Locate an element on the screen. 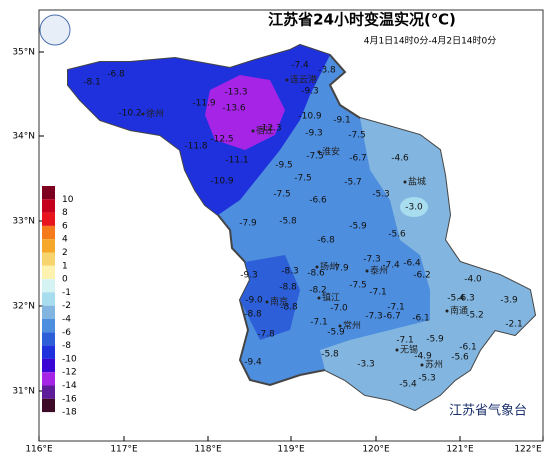 The height and width of the screenshot is (456, 550). warm-spot is located at coordinates (414, 207).